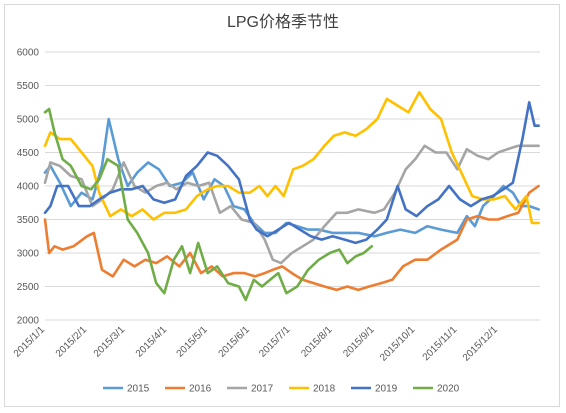 This screenshot has width=566, height=413. What do you see at coordinates (262, 389) in the screenshot?
I see `legend-label: 2017` at bounding box center [262, 389].